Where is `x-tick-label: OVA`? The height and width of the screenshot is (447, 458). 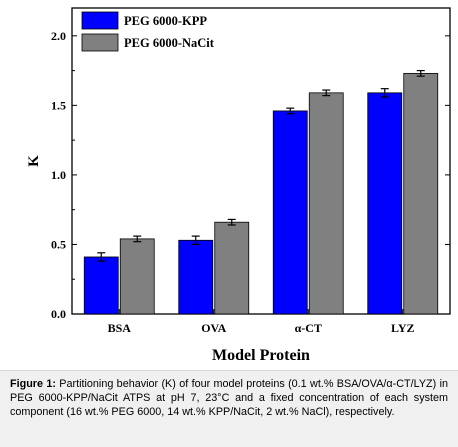
x-tick-label: OVA is located at coordinates (213, 328).